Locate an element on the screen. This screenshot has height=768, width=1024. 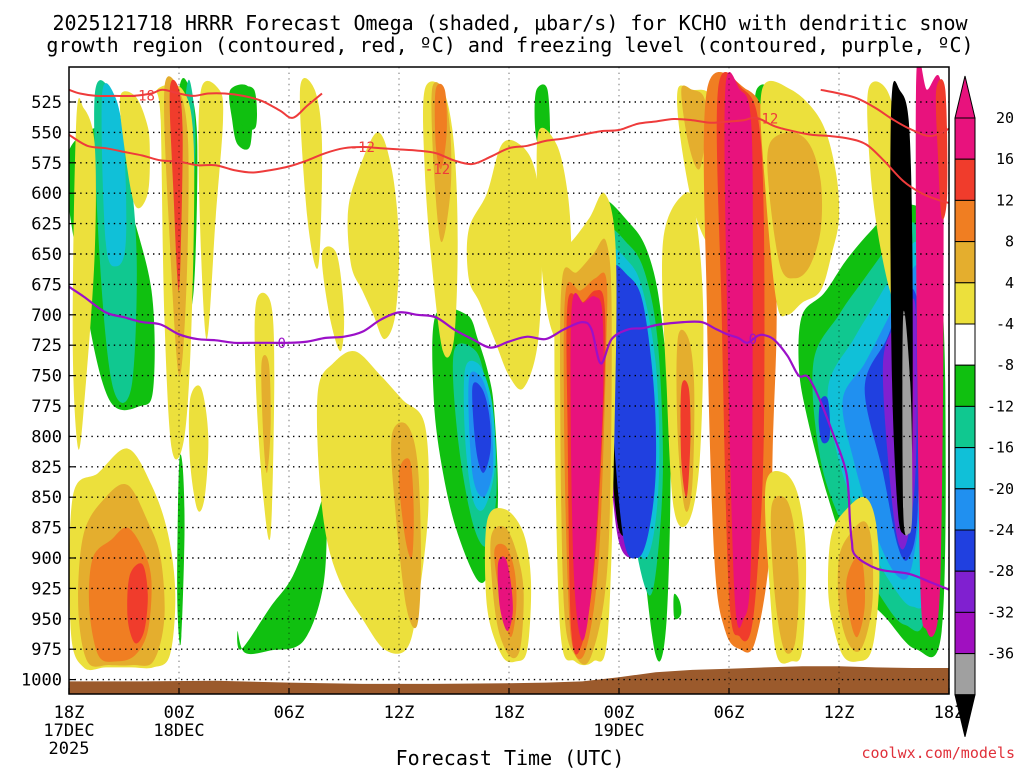
y-tick-label: 650 is located at coordinates (46, 255).